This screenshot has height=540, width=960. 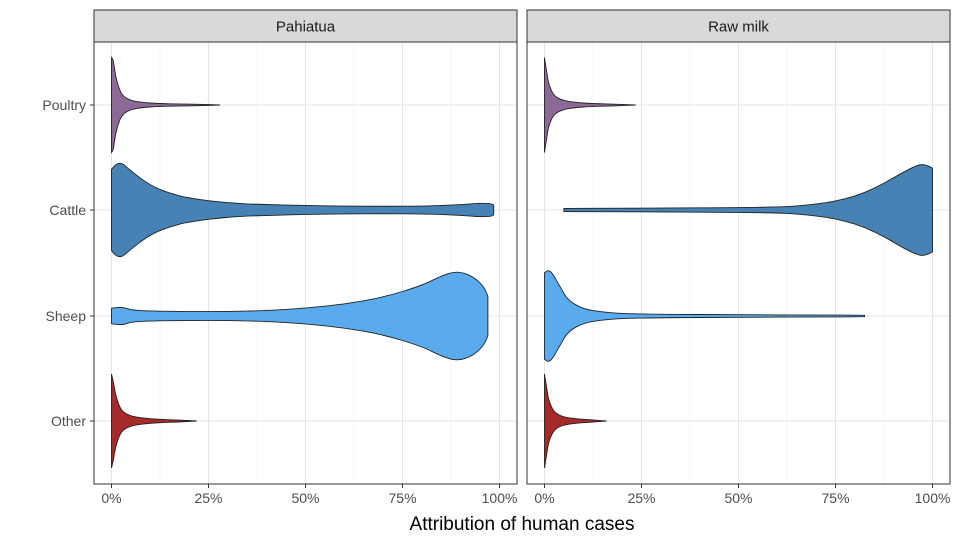 I want to click on y-tick-label-poultry: Poultry, so click(x=64, y=105).